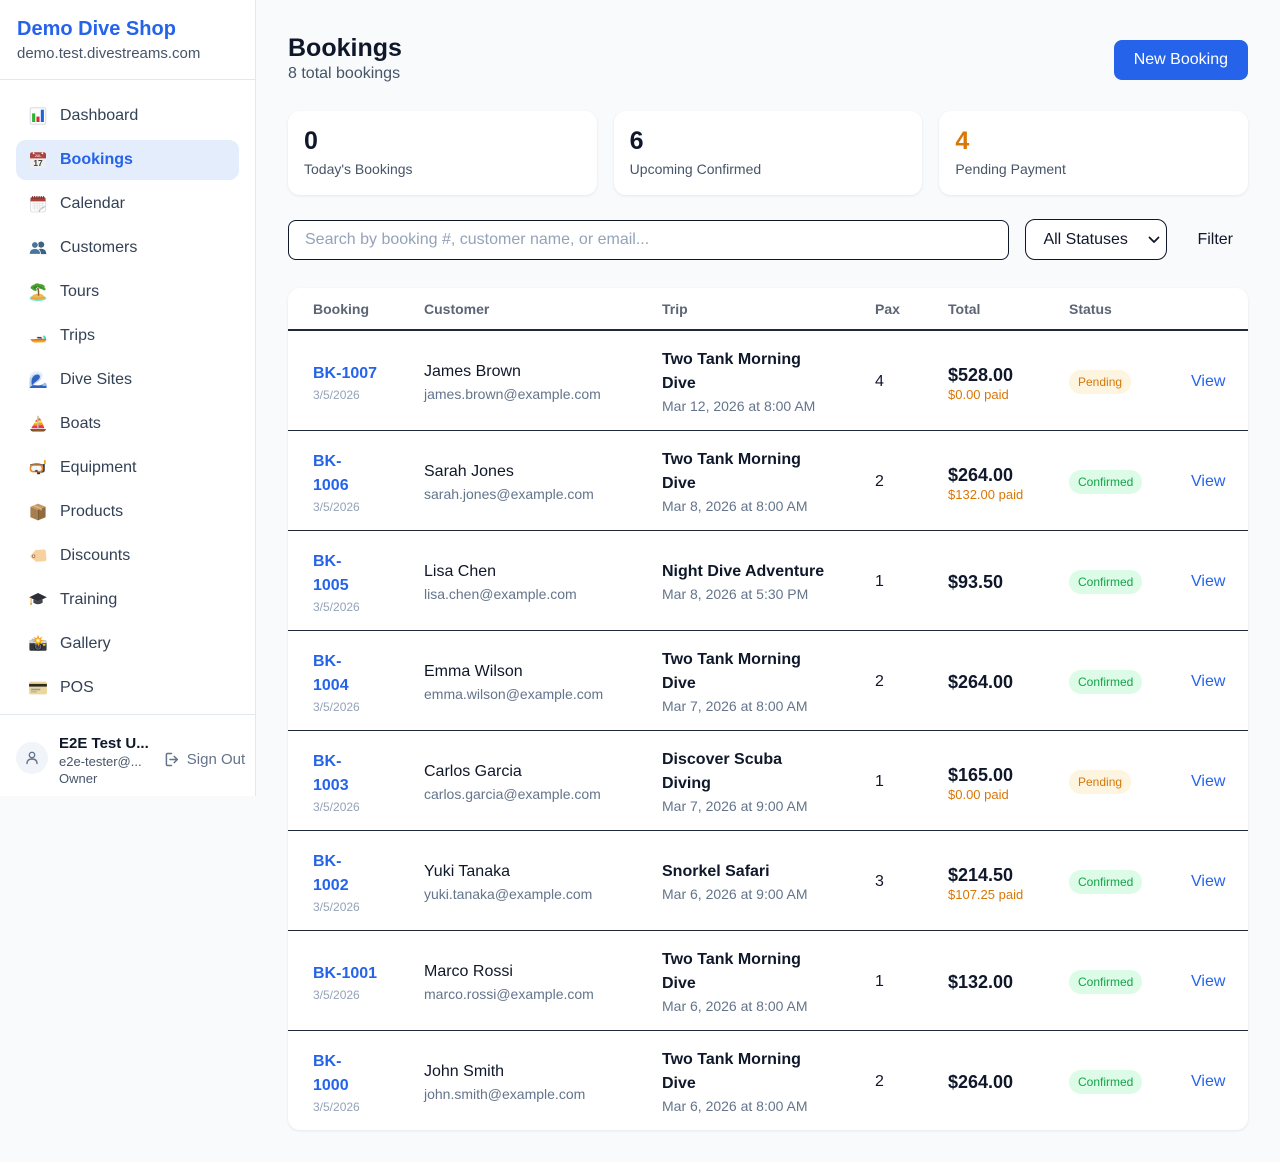 Image resolution: width=1280 pixels, height=1162 pixels. I want to click on svg-text: 17, so click(38, 163).